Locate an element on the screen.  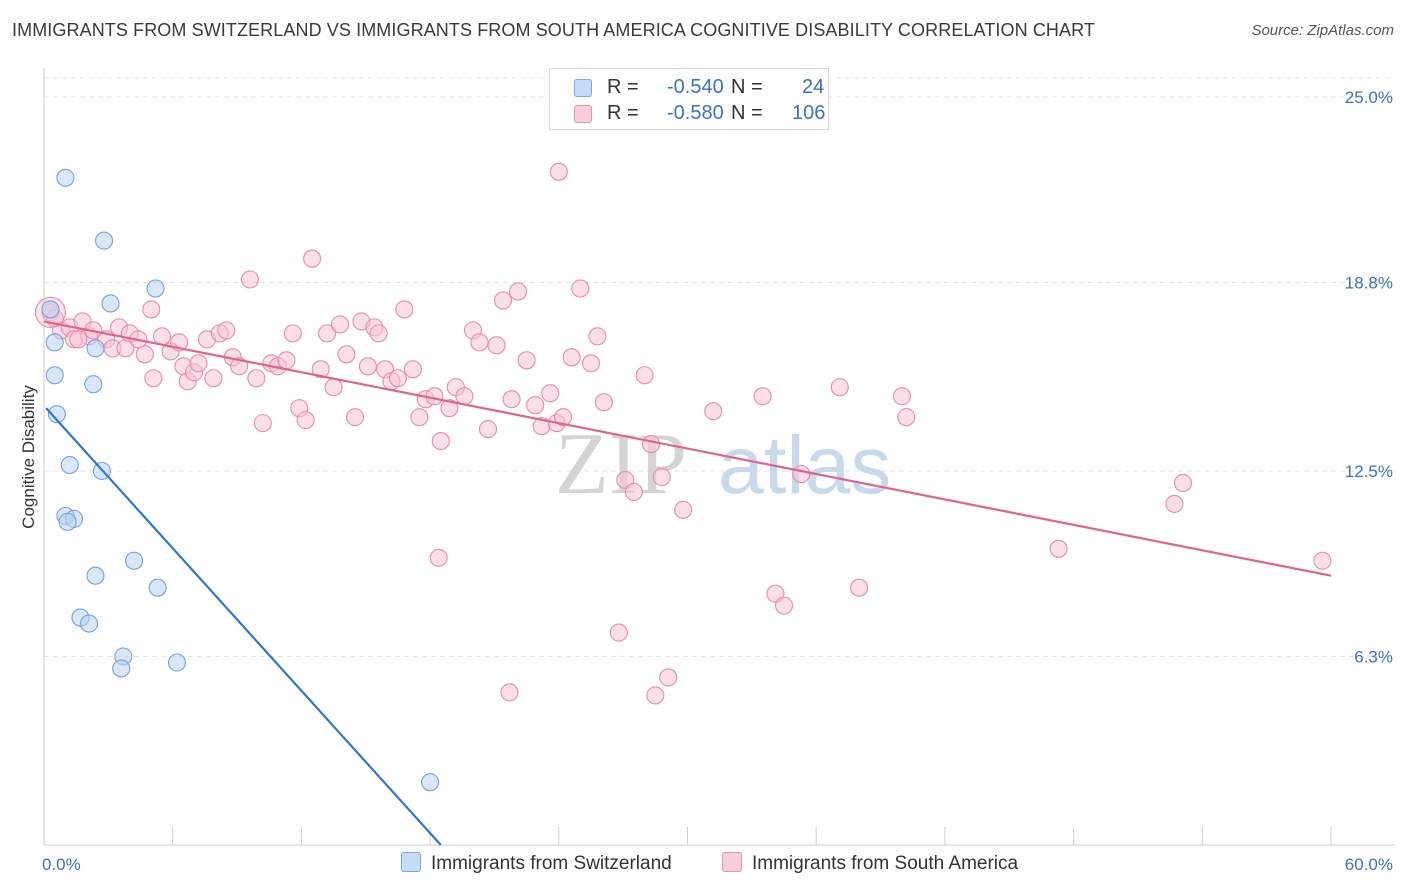
watermark: ZIP atlas is located at coordinates (723, 464).